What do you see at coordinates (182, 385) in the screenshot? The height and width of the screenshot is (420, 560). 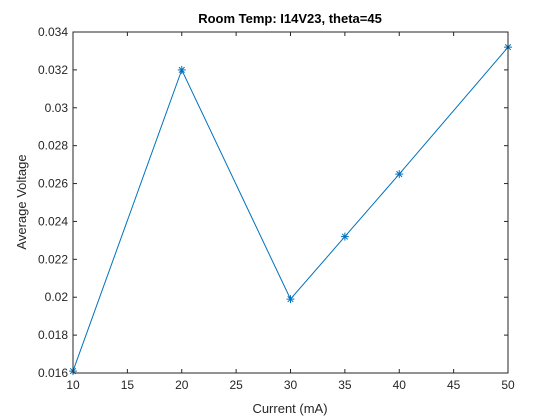 I see `x-tick-label: 20` at bounding box center [182, 385].